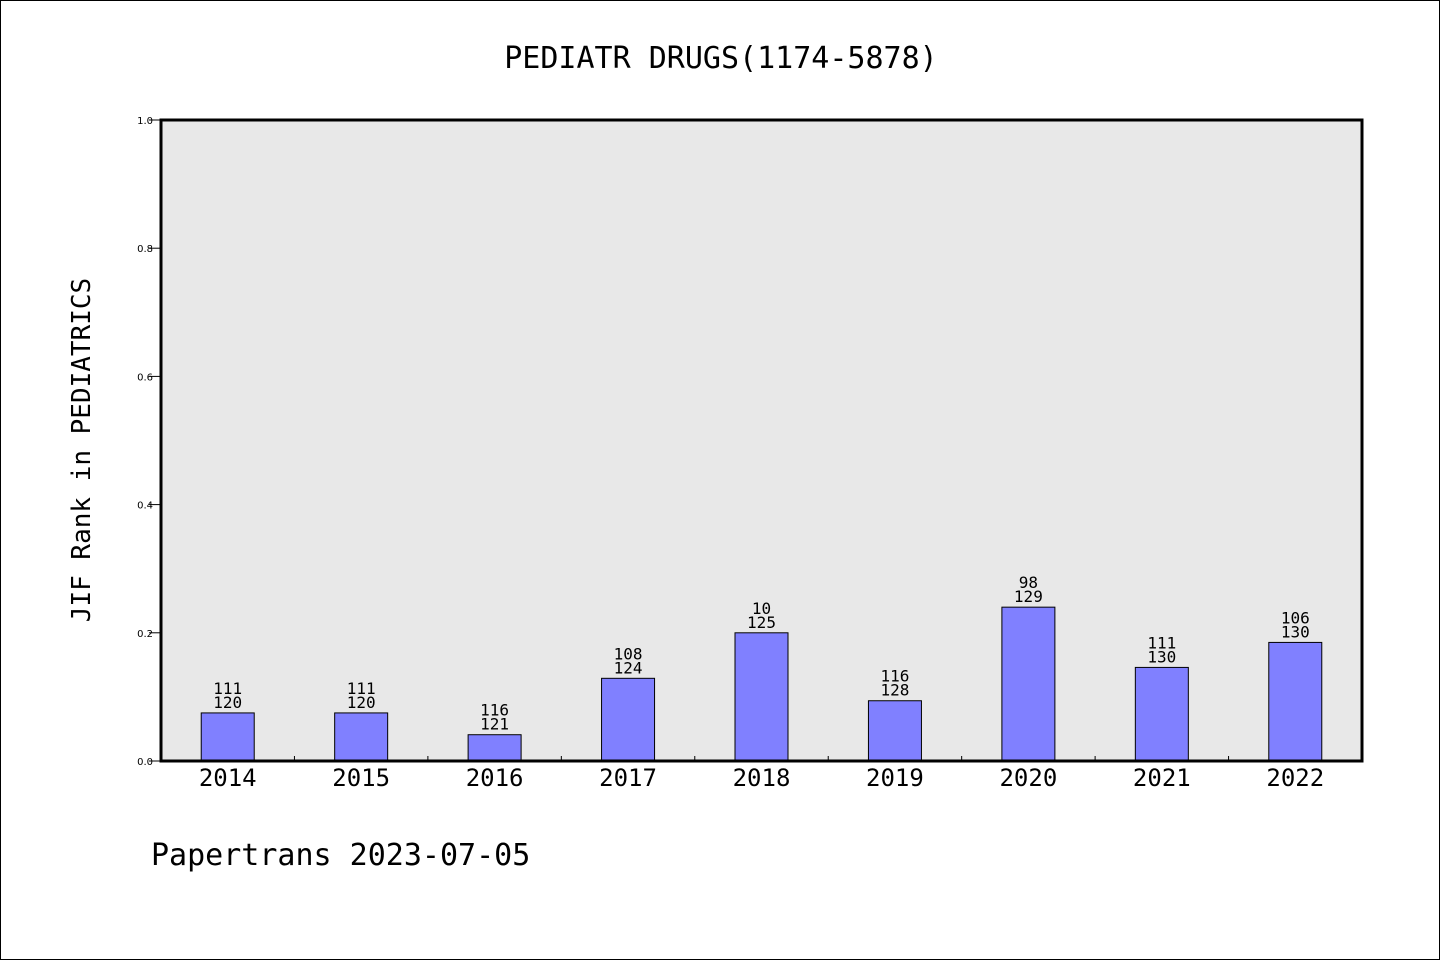 The width and height of the screenshot is (1440, 961). Describe the element at coordinates (340, 855) in the screenshot. I see `footer-credit: Papertrans 2023-07-05` at that location.